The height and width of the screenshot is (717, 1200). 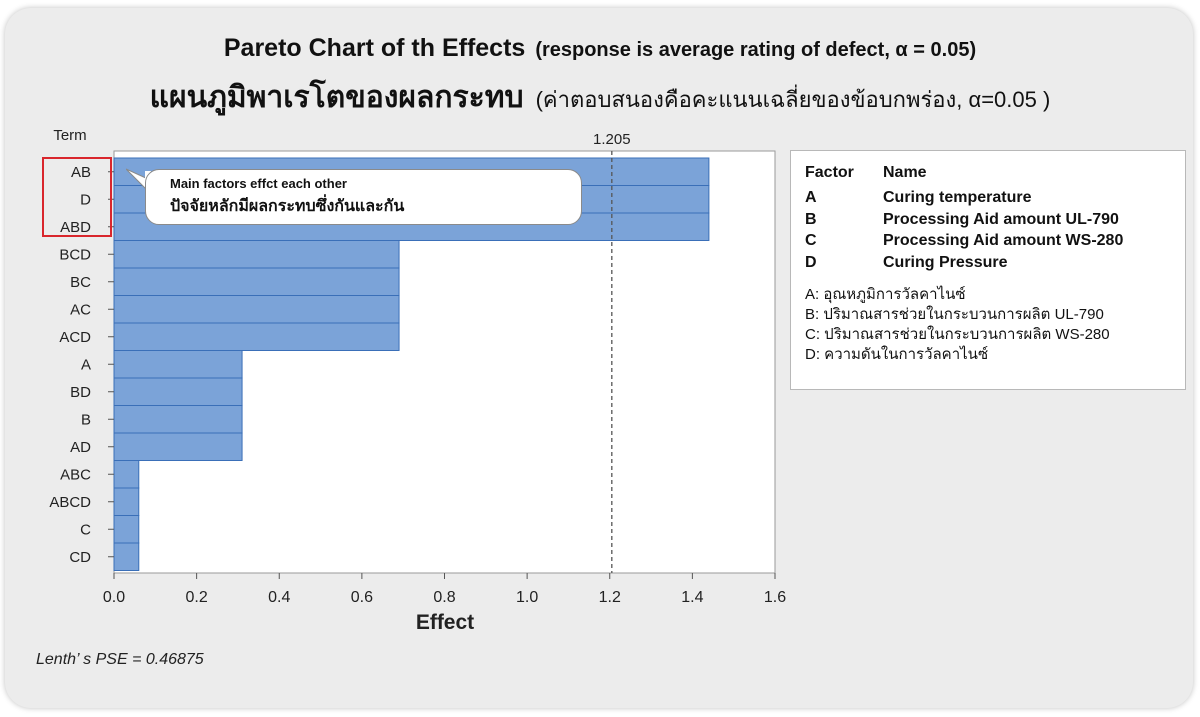 I want to click on y-tick-label: ABCD, so click(x=70, y=502).